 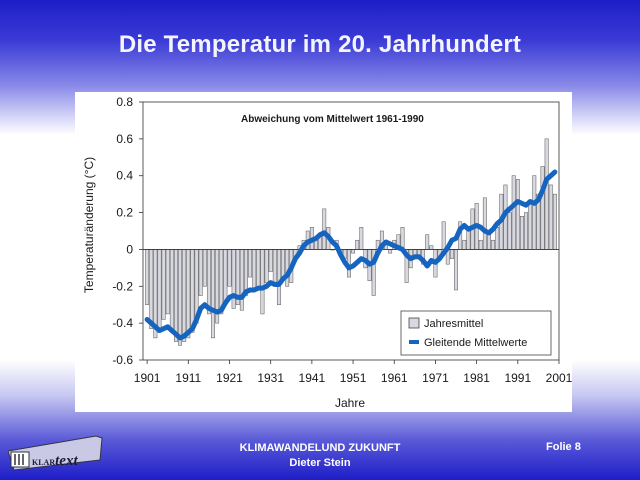 I want to click on x-tick-label: 2001, so click(x=559, y=378).